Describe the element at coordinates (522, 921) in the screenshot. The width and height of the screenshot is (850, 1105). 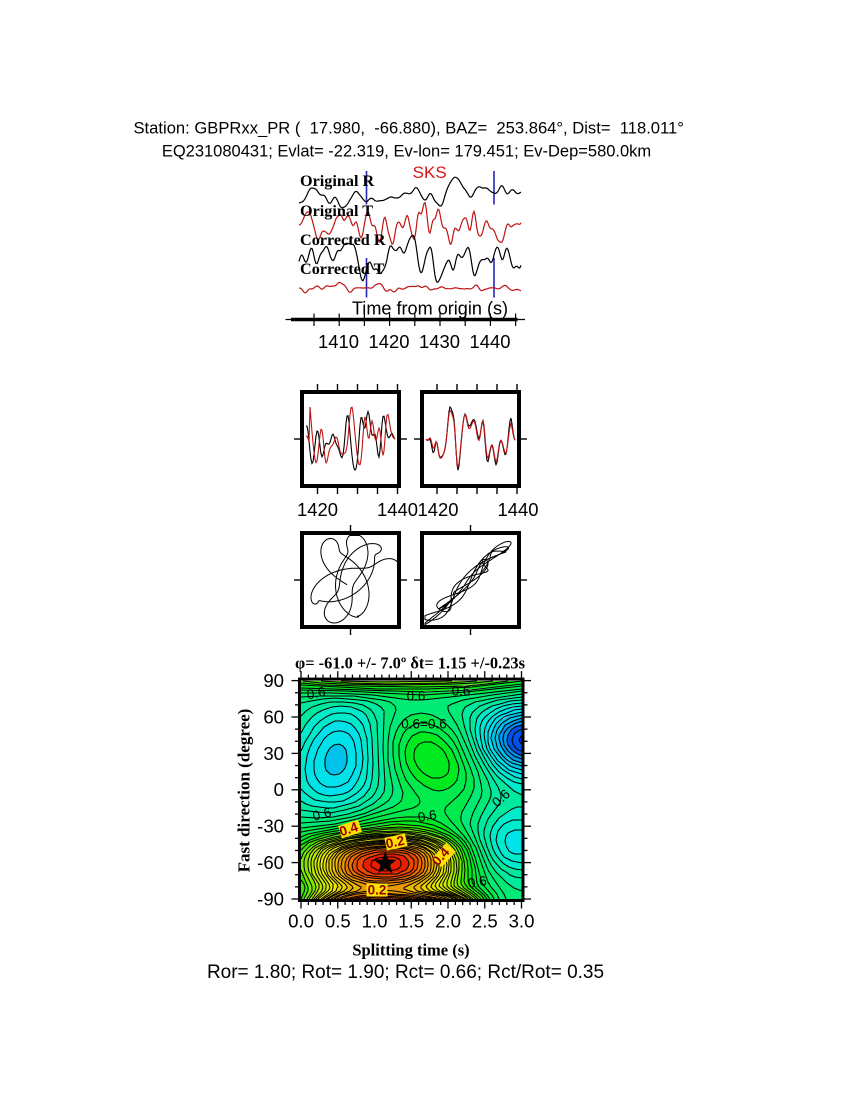
I see `svg-text: 3.0` at that location.